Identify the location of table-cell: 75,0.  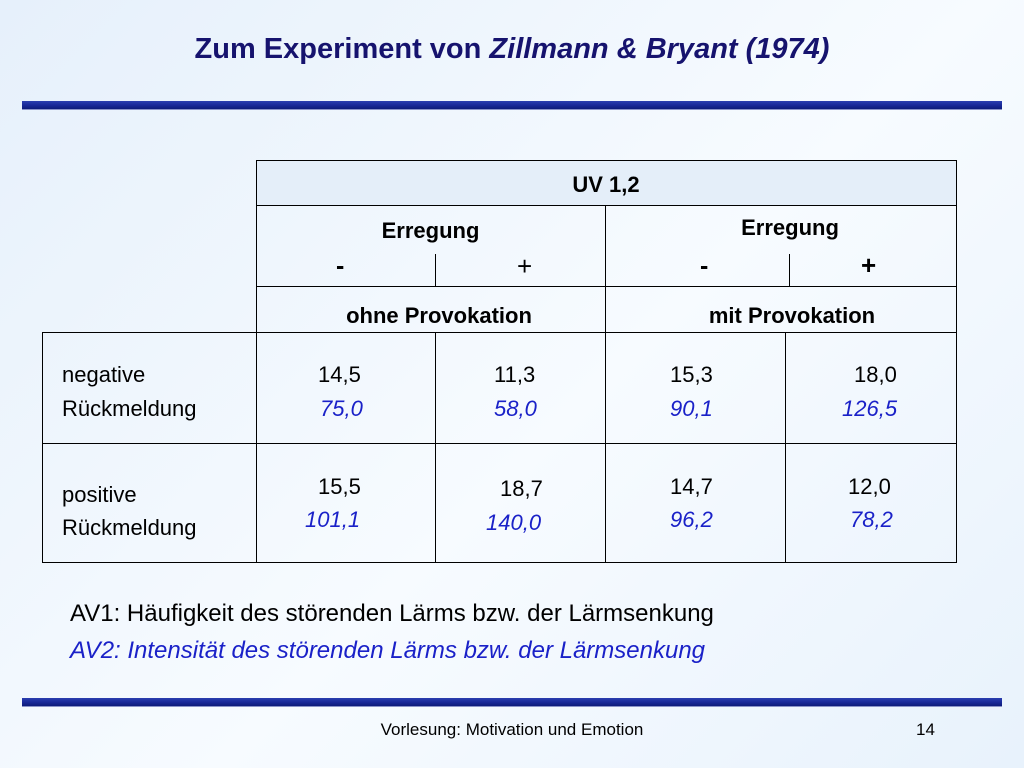
(341, 408).